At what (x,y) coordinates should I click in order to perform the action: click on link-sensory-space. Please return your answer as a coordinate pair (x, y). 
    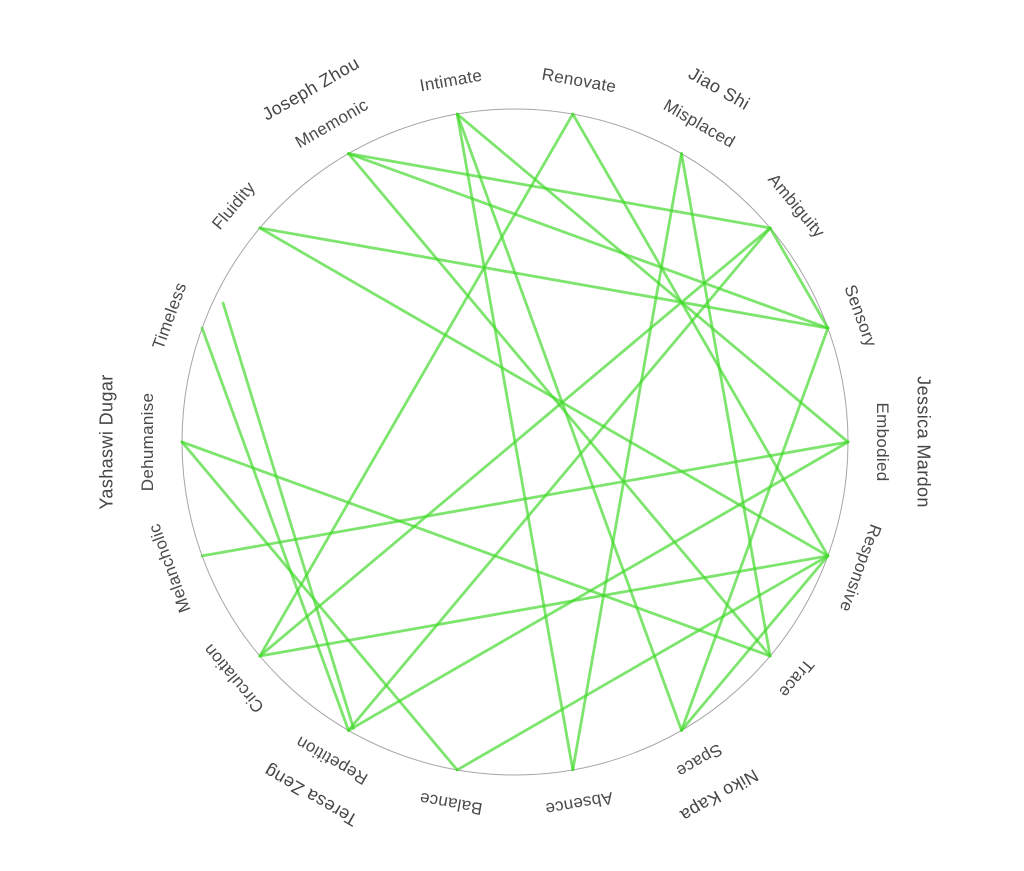
    Looking at the image, I should click on (755, 529).